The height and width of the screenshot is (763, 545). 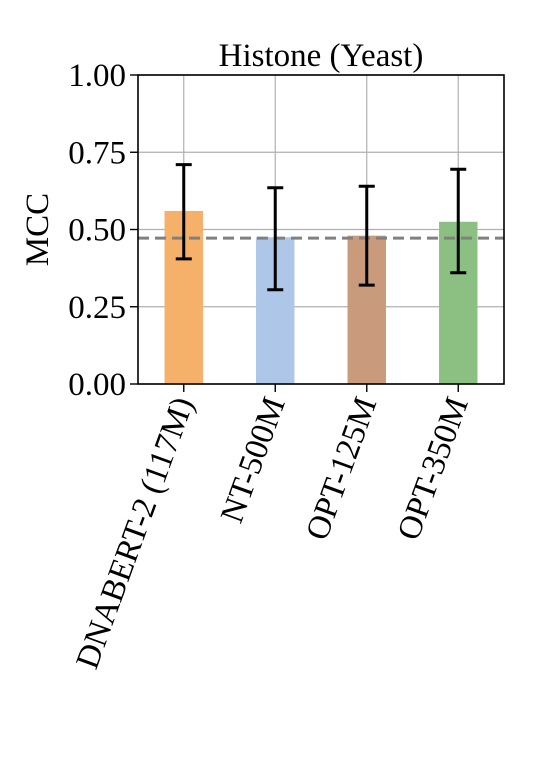 I want to click on y-ticks-layer: 0.00 0.25 0.50 0.75 1.00, so click(x=103, y=230).